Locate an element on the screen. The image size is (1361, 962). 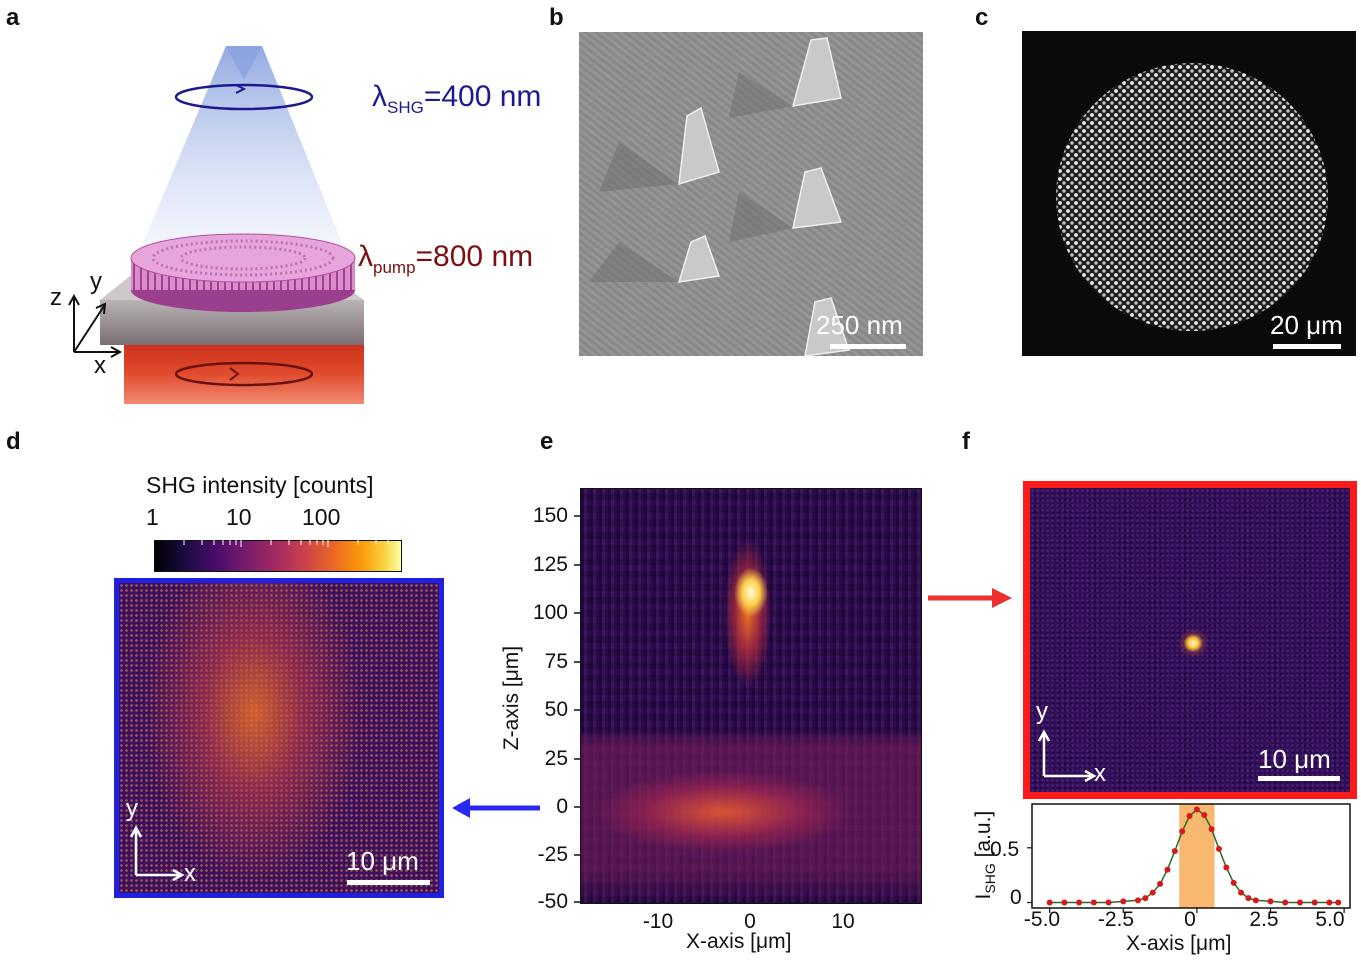
xtick-0: 0 is located at coordinates (750, 921).